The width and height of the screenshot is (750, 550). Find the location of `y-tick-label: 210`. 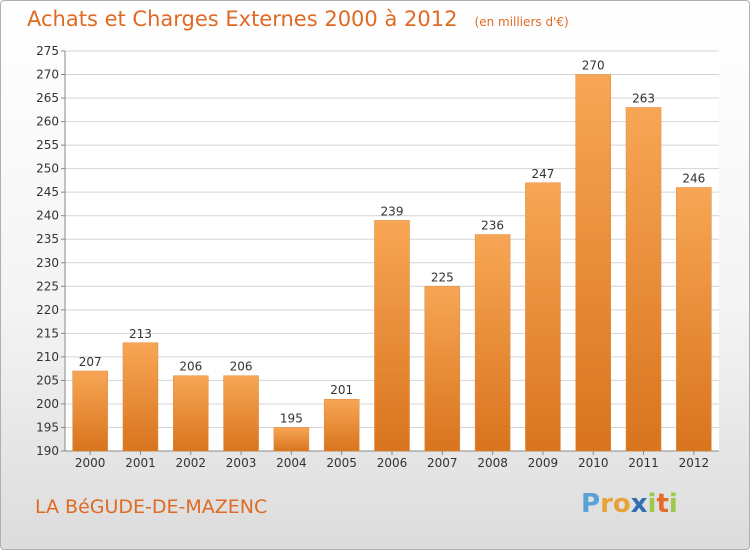

y-tick-label: 210 is located at coordinates (47, 357).